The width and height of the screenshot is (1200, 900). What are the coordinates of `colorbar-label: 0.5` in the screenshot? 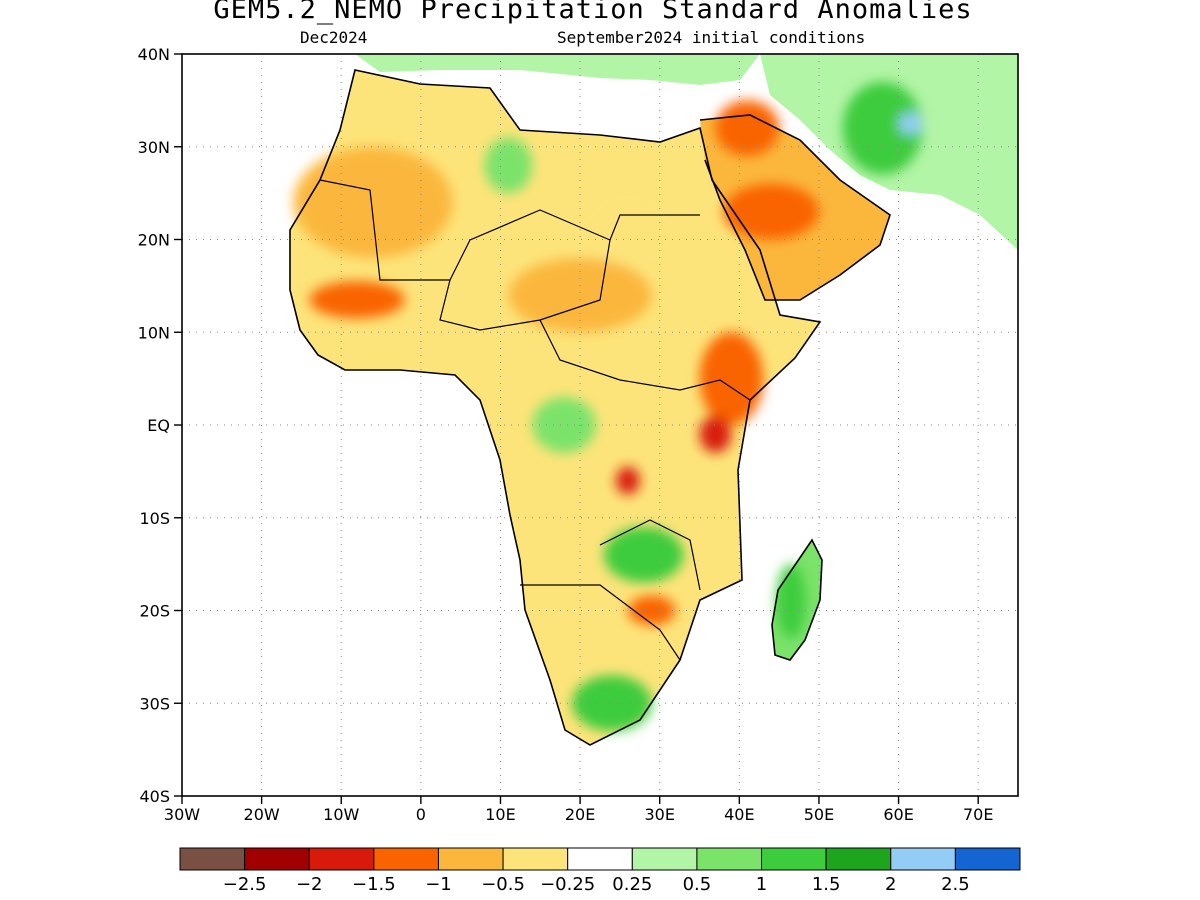 It's located at (697, 884).